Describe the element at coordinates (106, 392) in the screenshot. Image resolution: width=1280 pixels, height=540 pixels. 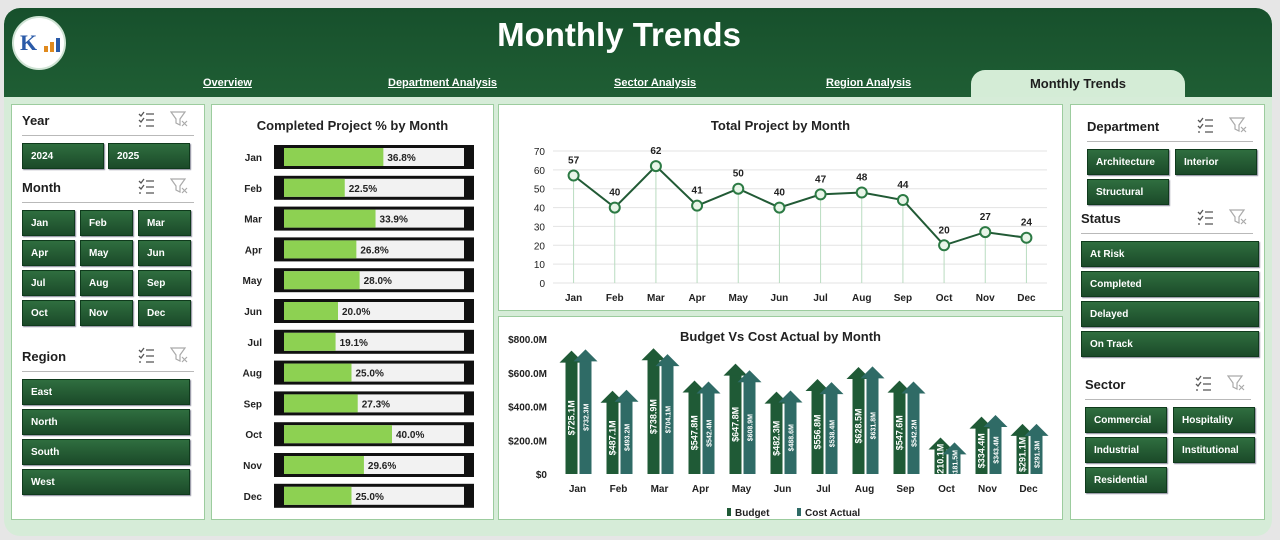
I see `region-item-east: East` at that location.